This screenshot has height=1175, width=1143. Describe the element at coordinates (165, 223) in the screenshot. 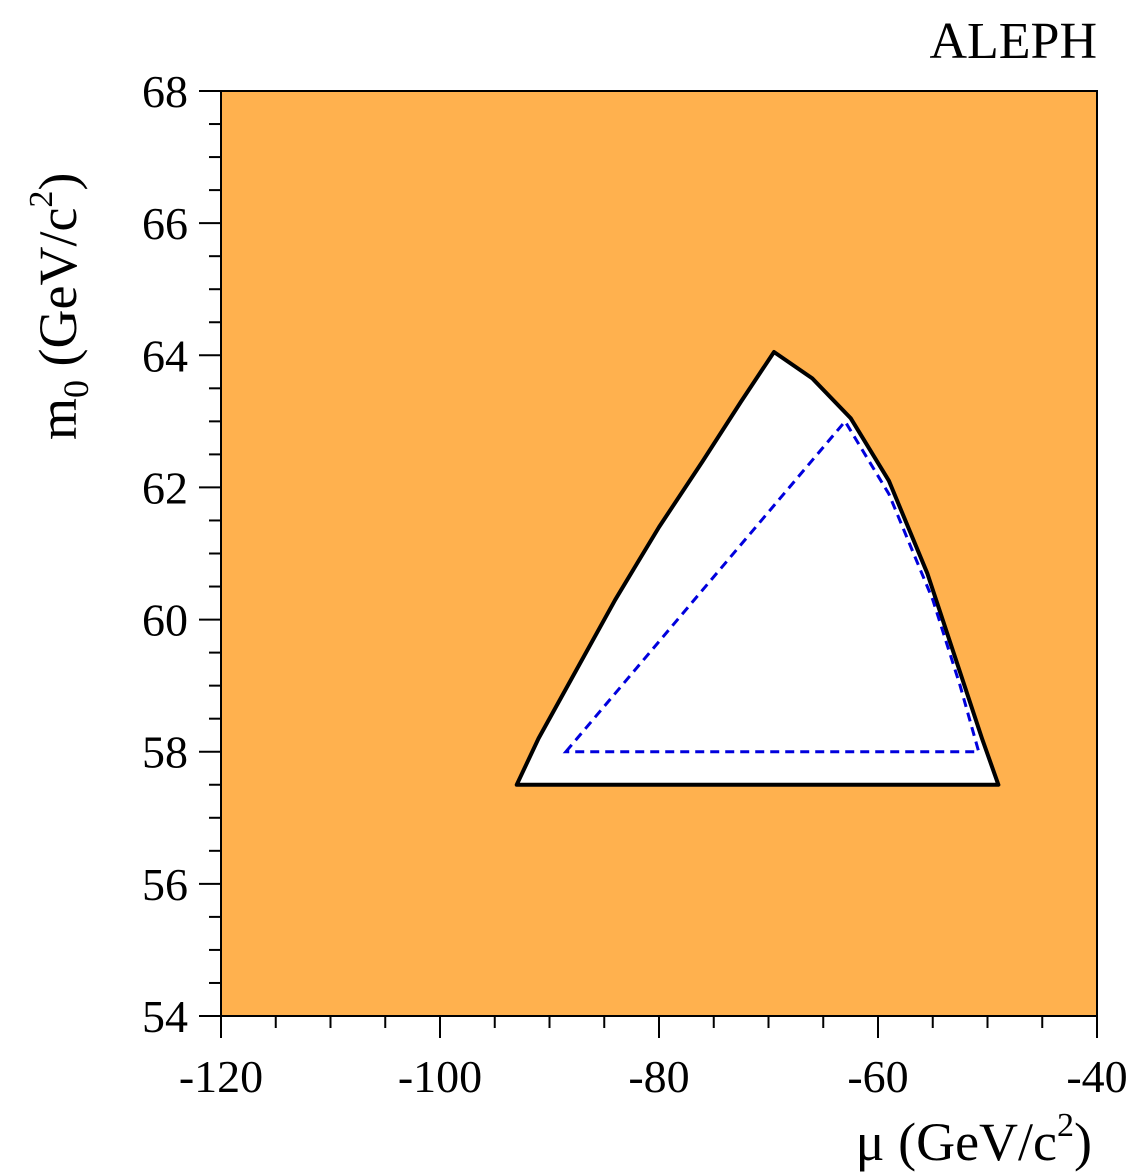

I see `y-tick-label: 66` at that location.